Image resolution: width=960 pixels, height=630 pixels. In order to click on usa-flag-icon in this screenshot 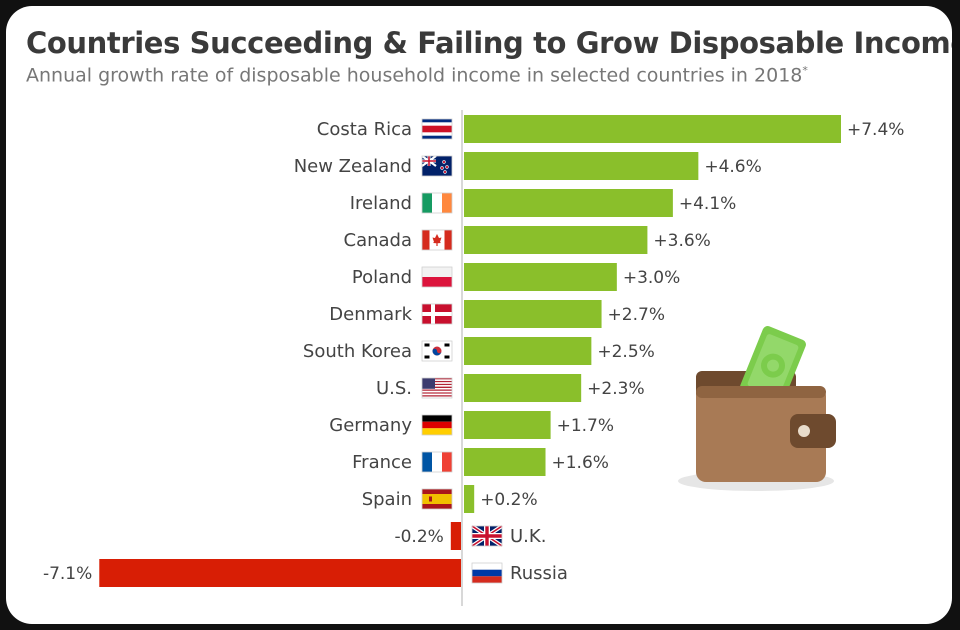, I will do `click(437, 388)`.